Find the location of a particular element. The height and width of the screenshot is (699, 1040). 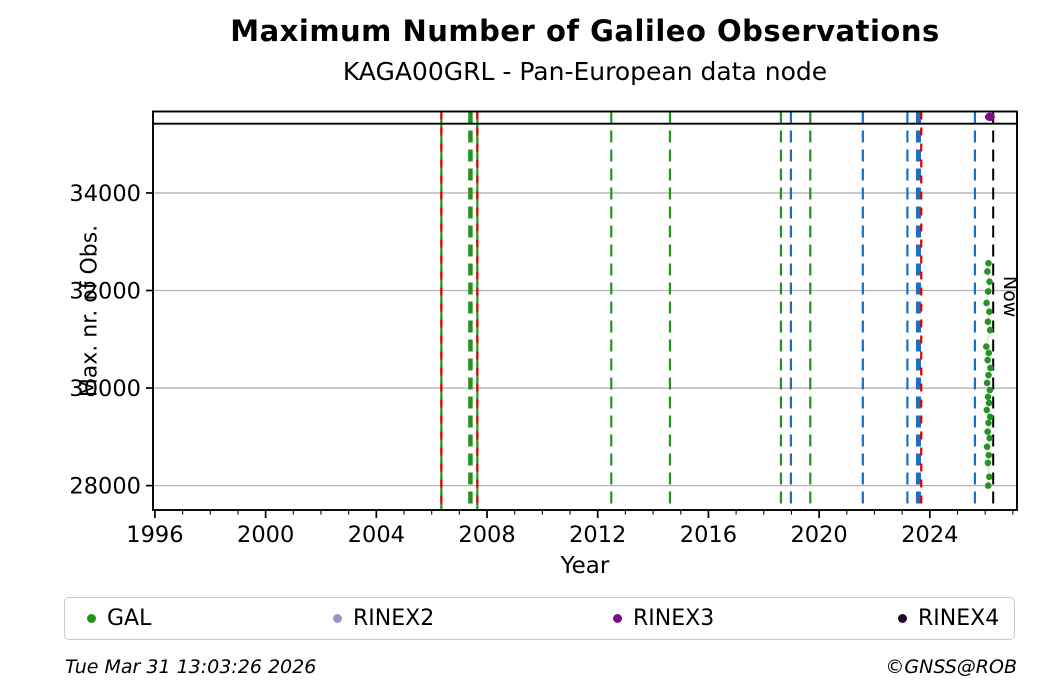

footer-timestamp: Tue Mar 31 13:03:26 2026 is located at coordinates (191, 667).